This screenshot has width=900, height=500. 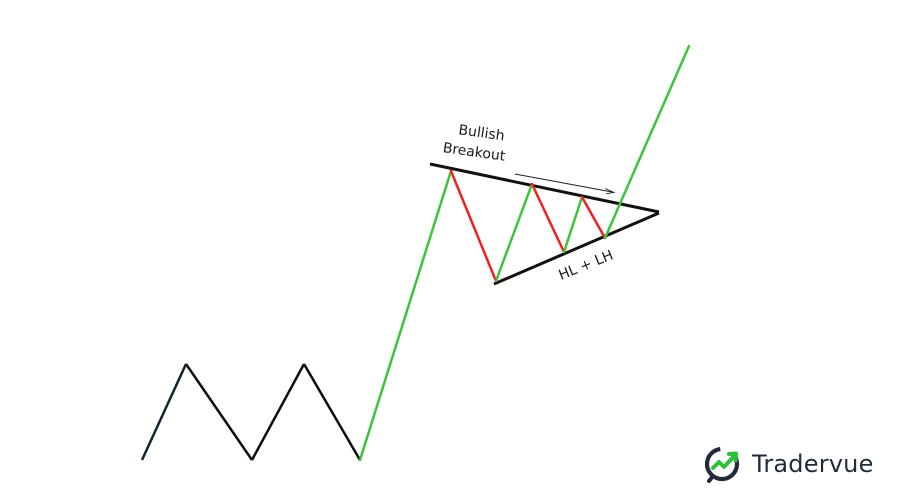 I want to click on tradervue-brand: Tradervue, so click(x=788, y=464).